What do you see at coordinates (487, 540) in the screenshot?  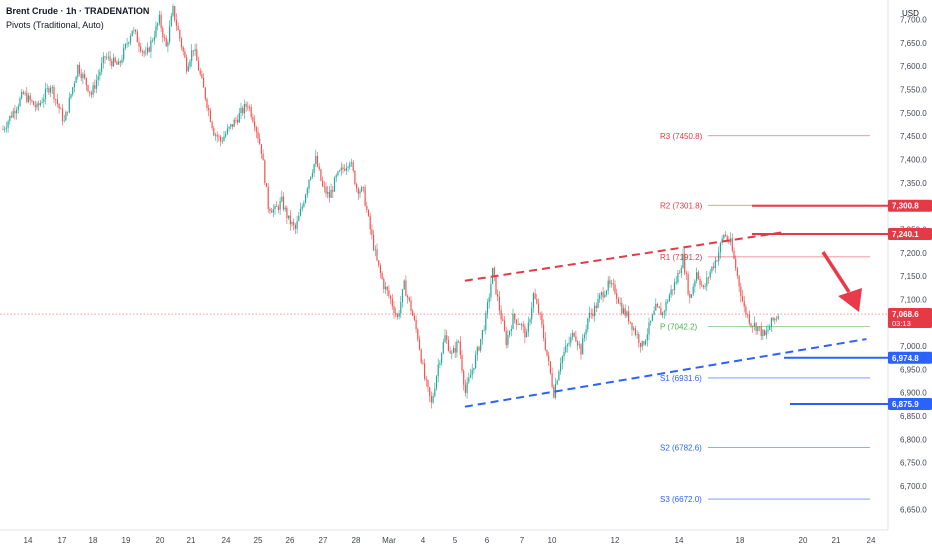 I see `x-tick-label: 6` at bounding box center [487, 540].